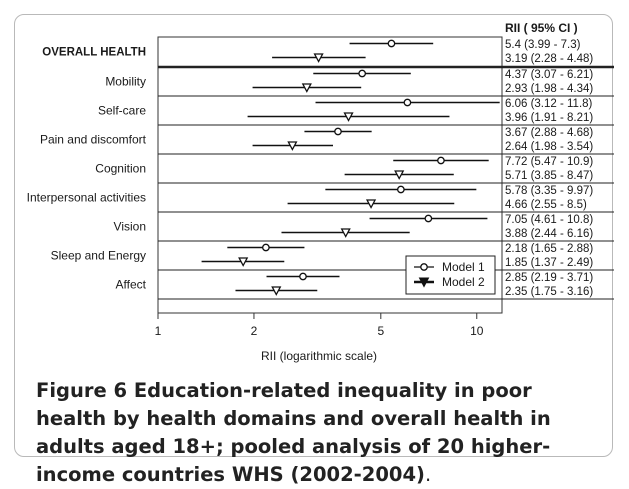 The height and width of the screenshot is (489, 629). Describe the element at coordinates (120, 169) in the screenshot. I see `category-label: Cognition` at that location.